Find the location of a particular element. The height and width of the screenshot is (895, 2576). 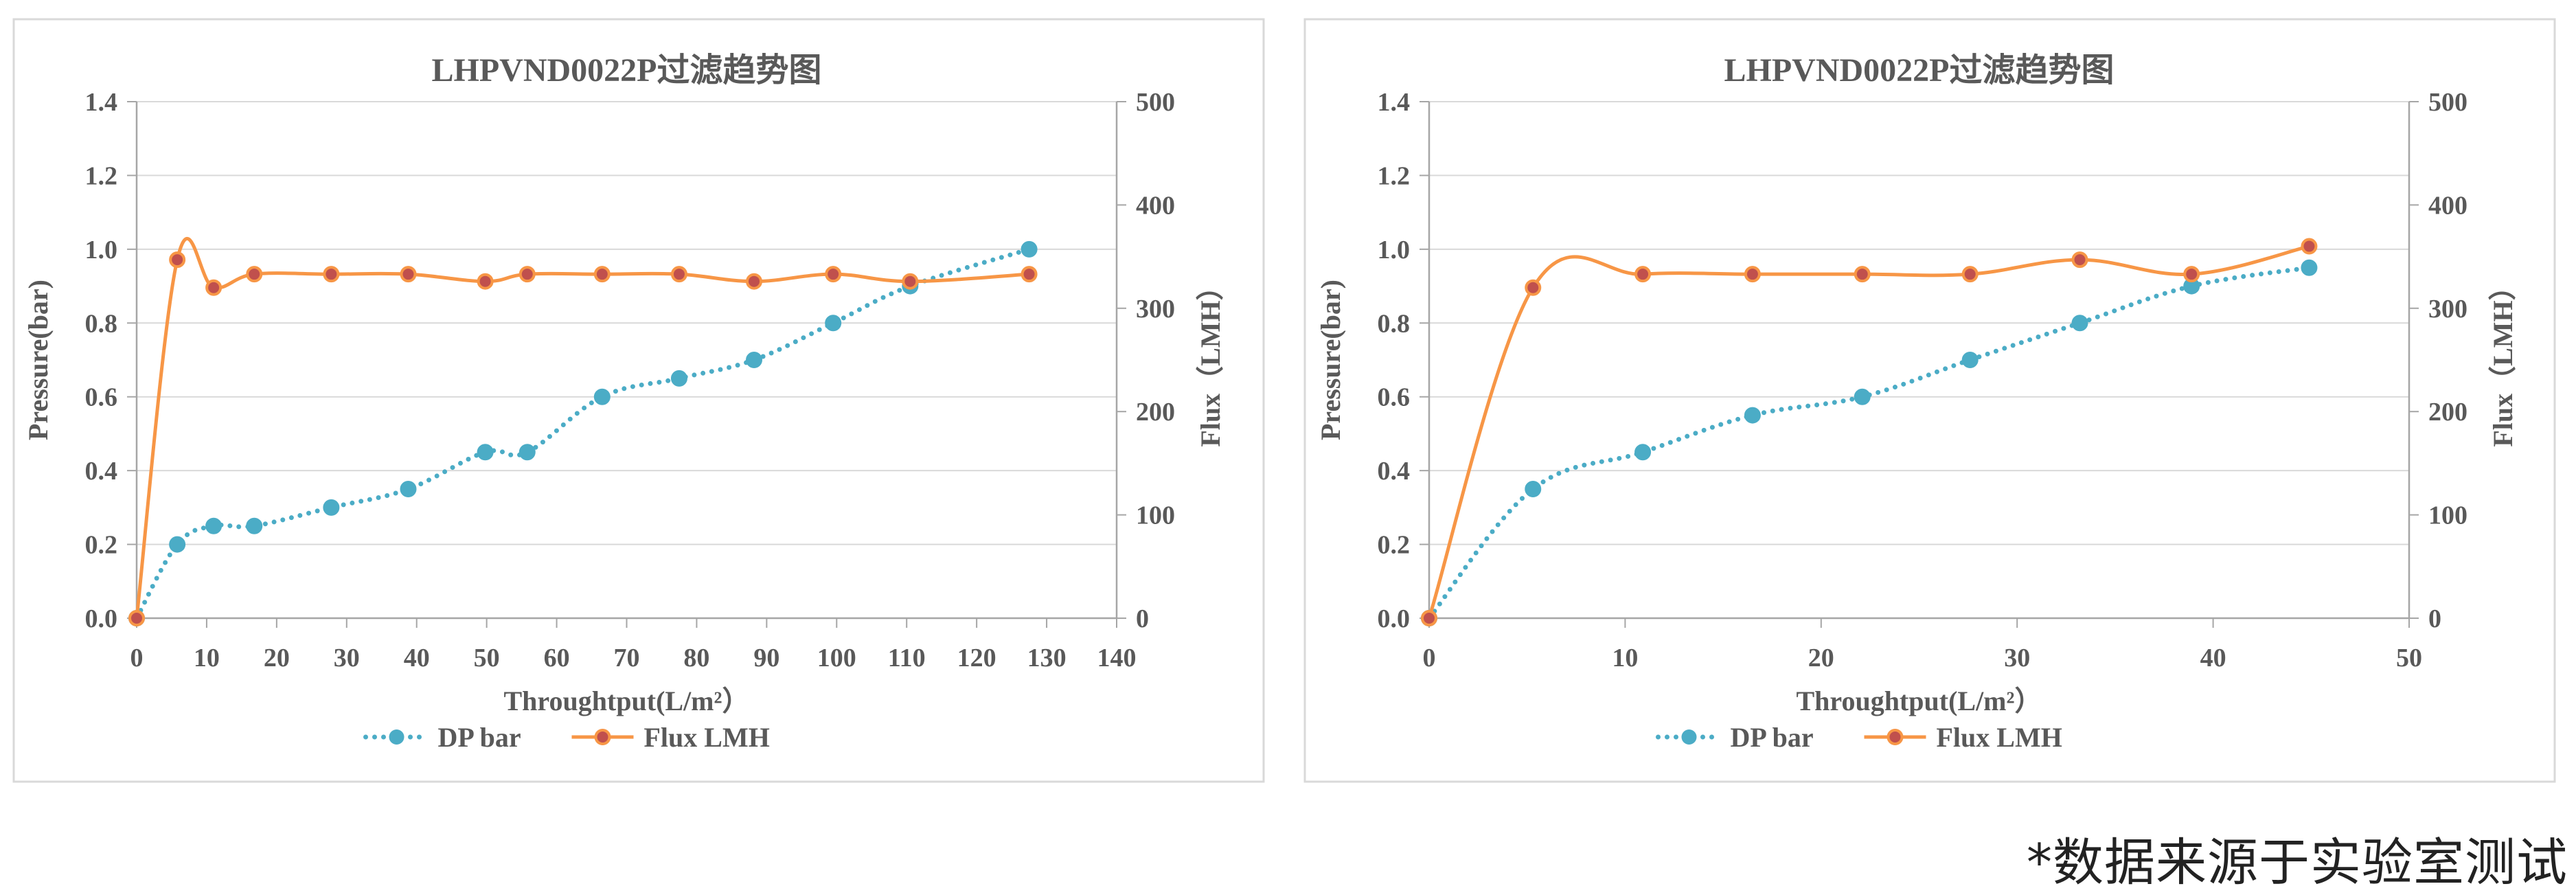

x-tick-label: 130 is located at coordinates (1047, 658).